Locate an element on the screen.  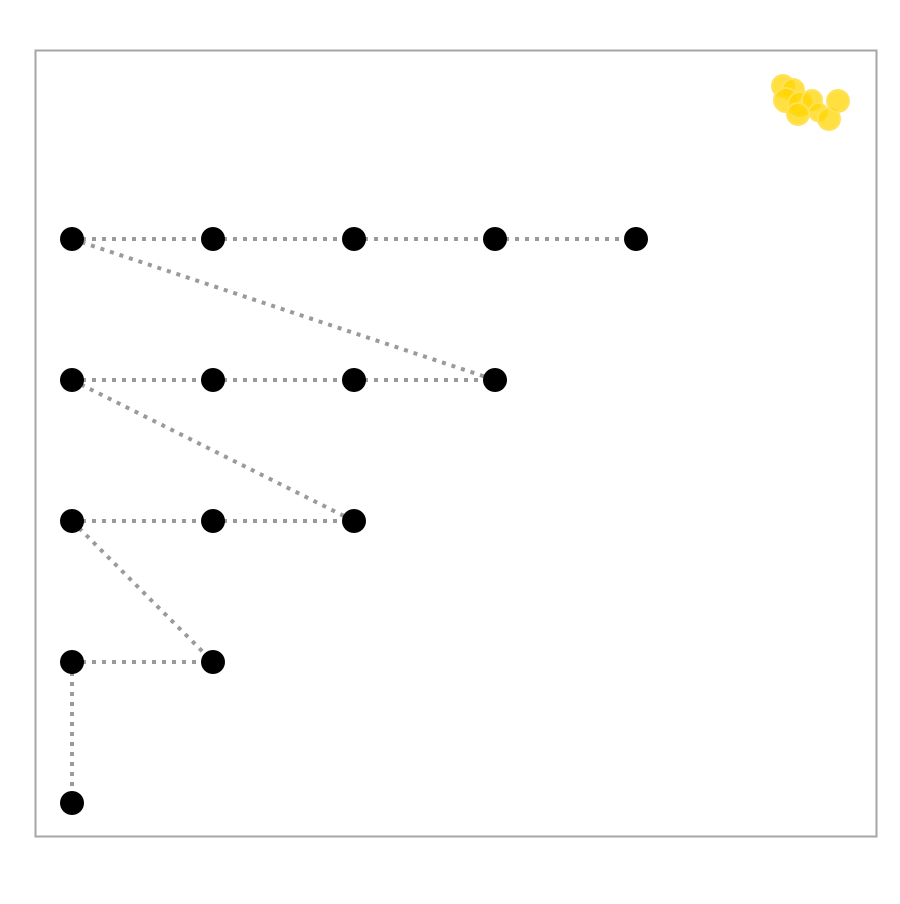
node-r1c4 is located at coordinates (495, 239).